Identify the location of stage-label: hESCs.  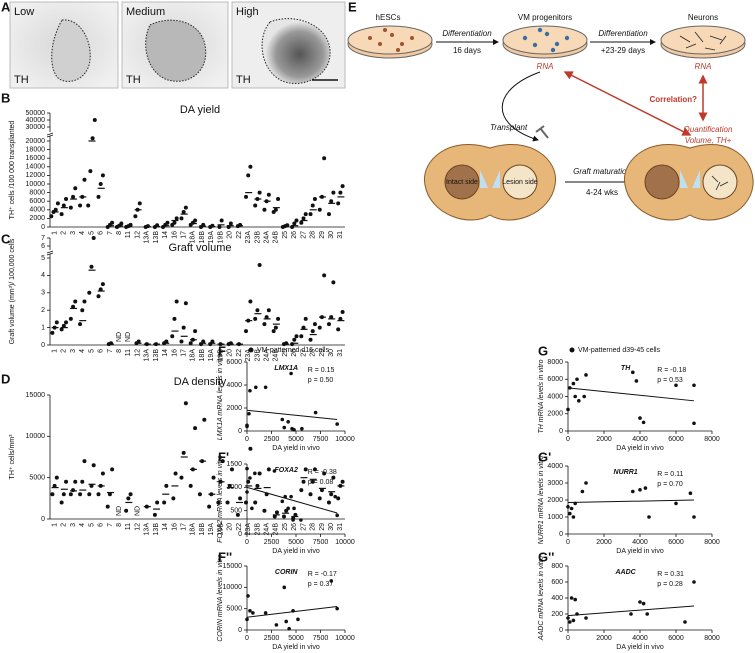
(388, 17).